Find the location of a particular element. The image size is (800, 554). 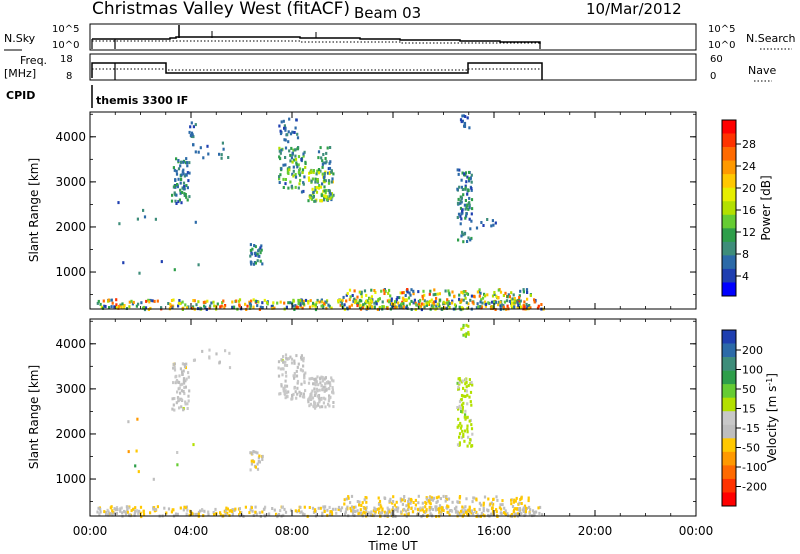

velocity-colorbar-title: Velocity [m s-1] is located at coordinates (772, 418).